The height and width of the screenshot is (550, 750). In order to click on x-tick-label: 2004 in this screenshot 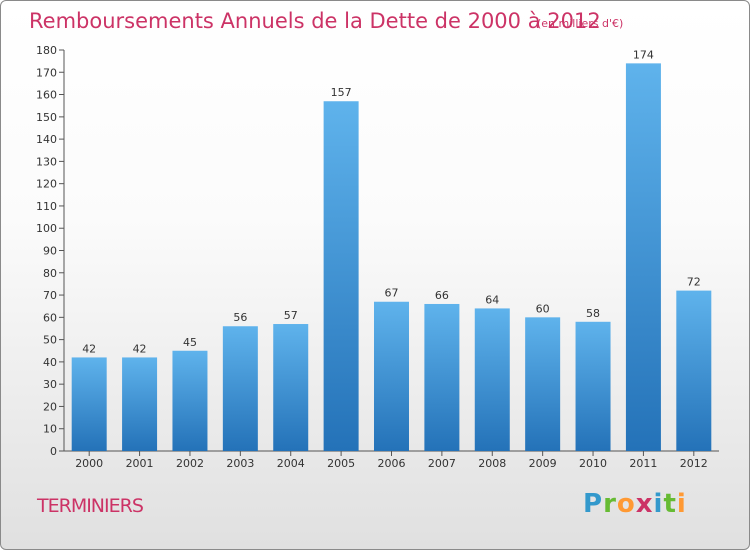, I will do `click(291, 463)`.